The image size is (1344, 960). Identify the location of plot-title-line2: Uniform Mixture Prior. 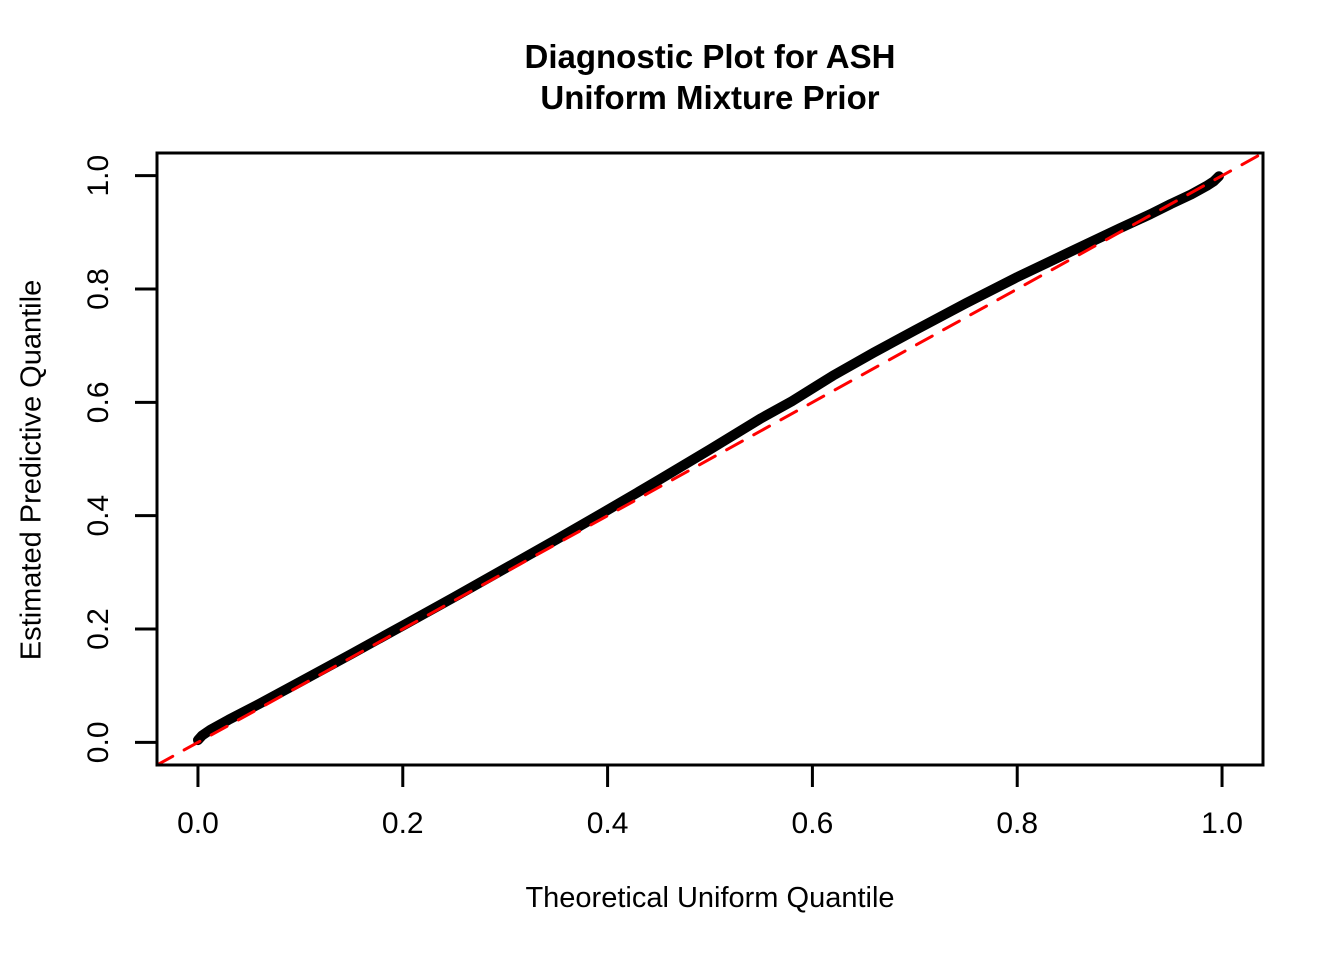
(710, 97).